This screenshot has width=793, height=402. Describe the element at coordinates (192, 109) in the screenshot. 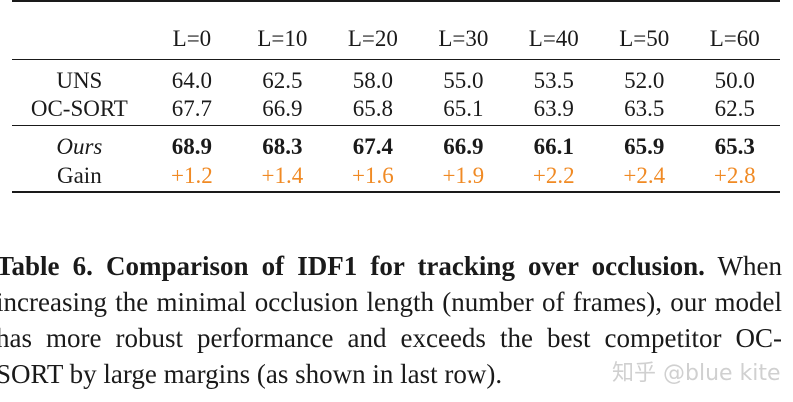

I see `table-cell: 67.7` at that location.